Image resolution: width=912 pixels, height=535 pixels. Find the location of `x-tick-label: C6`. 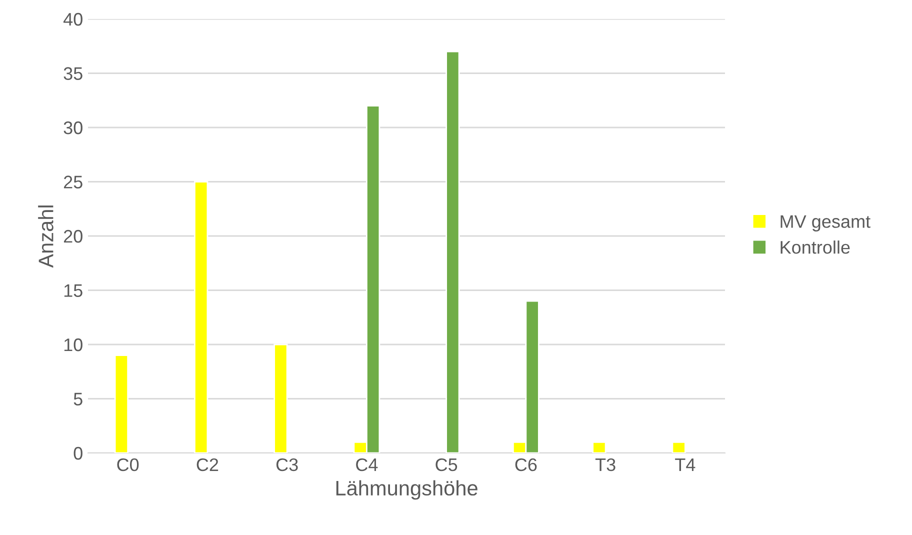

x-tick-label: C6 is located at coordinates (526, 465).